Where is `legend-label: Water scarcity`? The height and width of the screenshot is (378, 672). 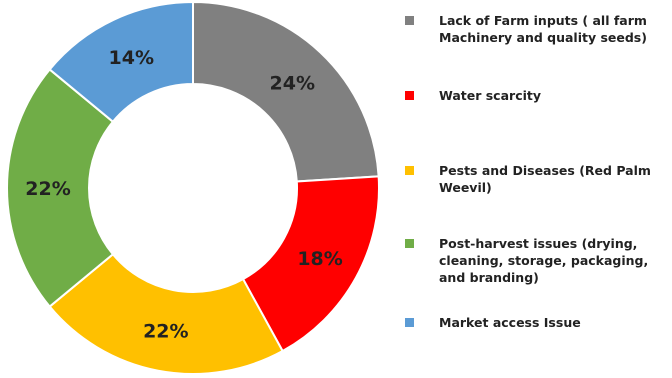 legend-label: Water scarcity is located at coordinates (490, 95).